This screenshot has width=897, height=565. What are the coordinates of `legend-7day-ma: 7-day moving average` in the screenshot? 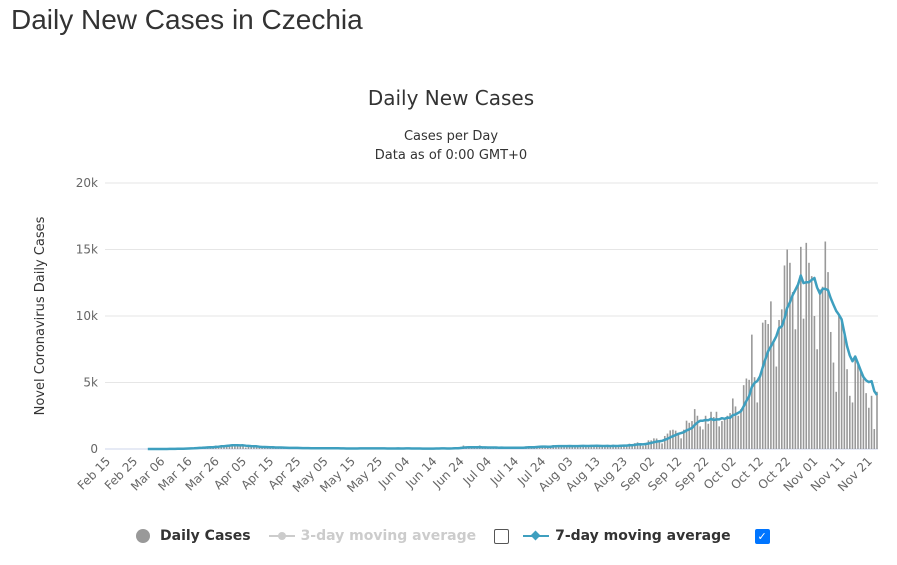 It's located at (627, 536).